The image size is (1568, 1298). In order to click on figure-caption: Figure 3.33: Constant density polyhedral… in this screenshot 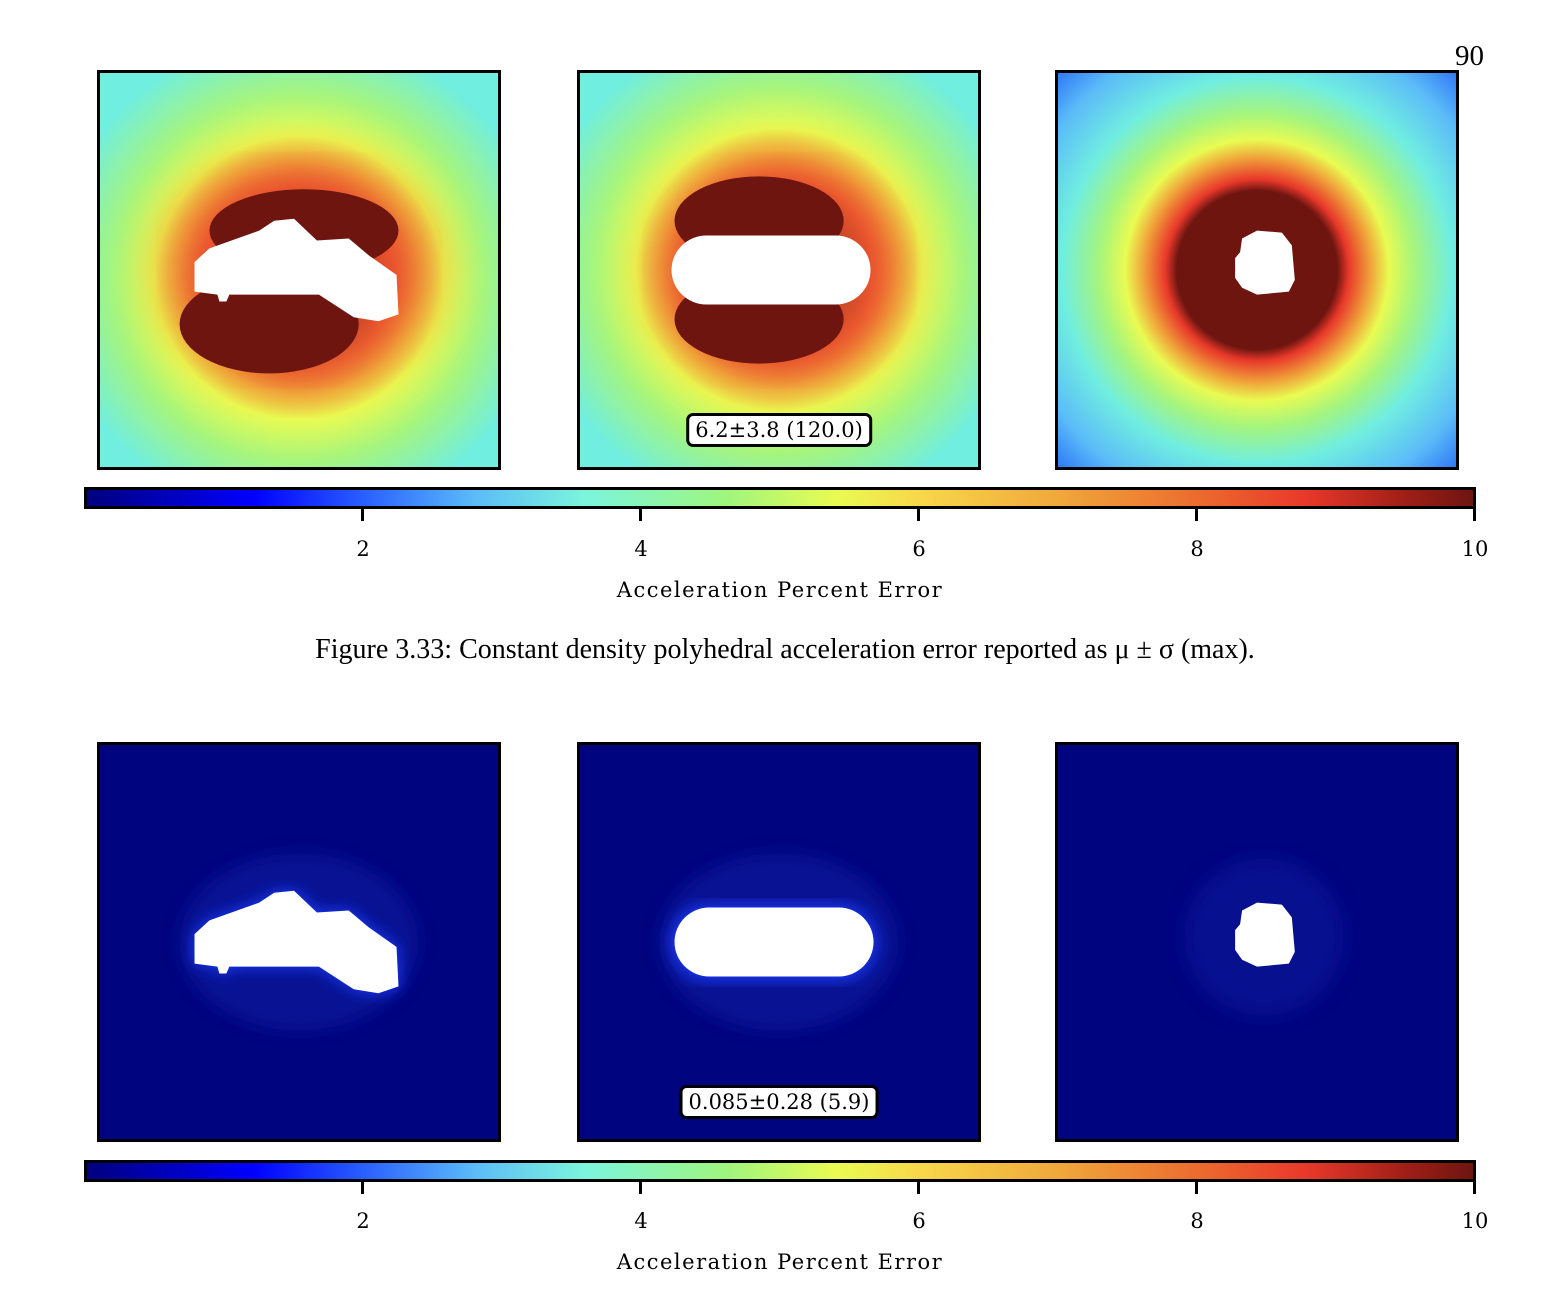, I will do `click(785, 649)`.